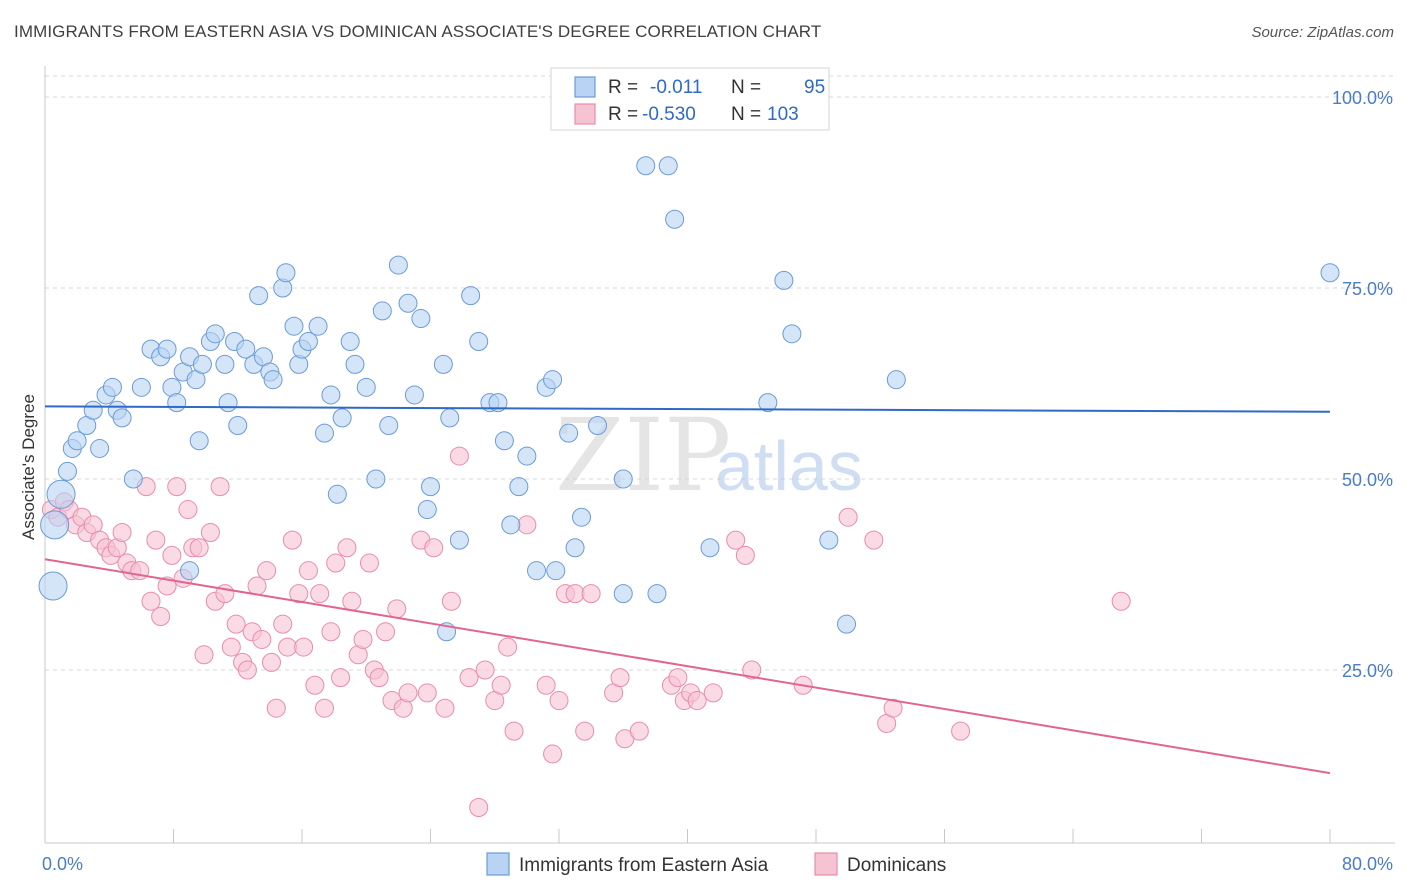 The image size is (1406, 892). Describe the element at coordinates (585, 87) in the screenshot. I see `legend-swatch-blue` at that location.